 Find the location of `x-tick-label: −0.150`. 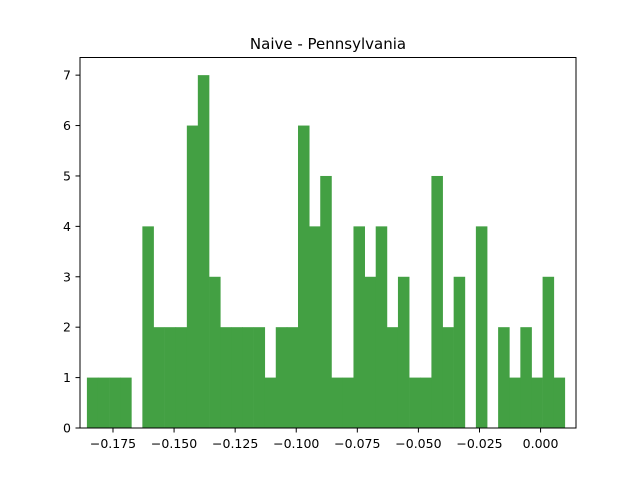

x-tick-label: −0.150 is located at coordinates (174, 443).